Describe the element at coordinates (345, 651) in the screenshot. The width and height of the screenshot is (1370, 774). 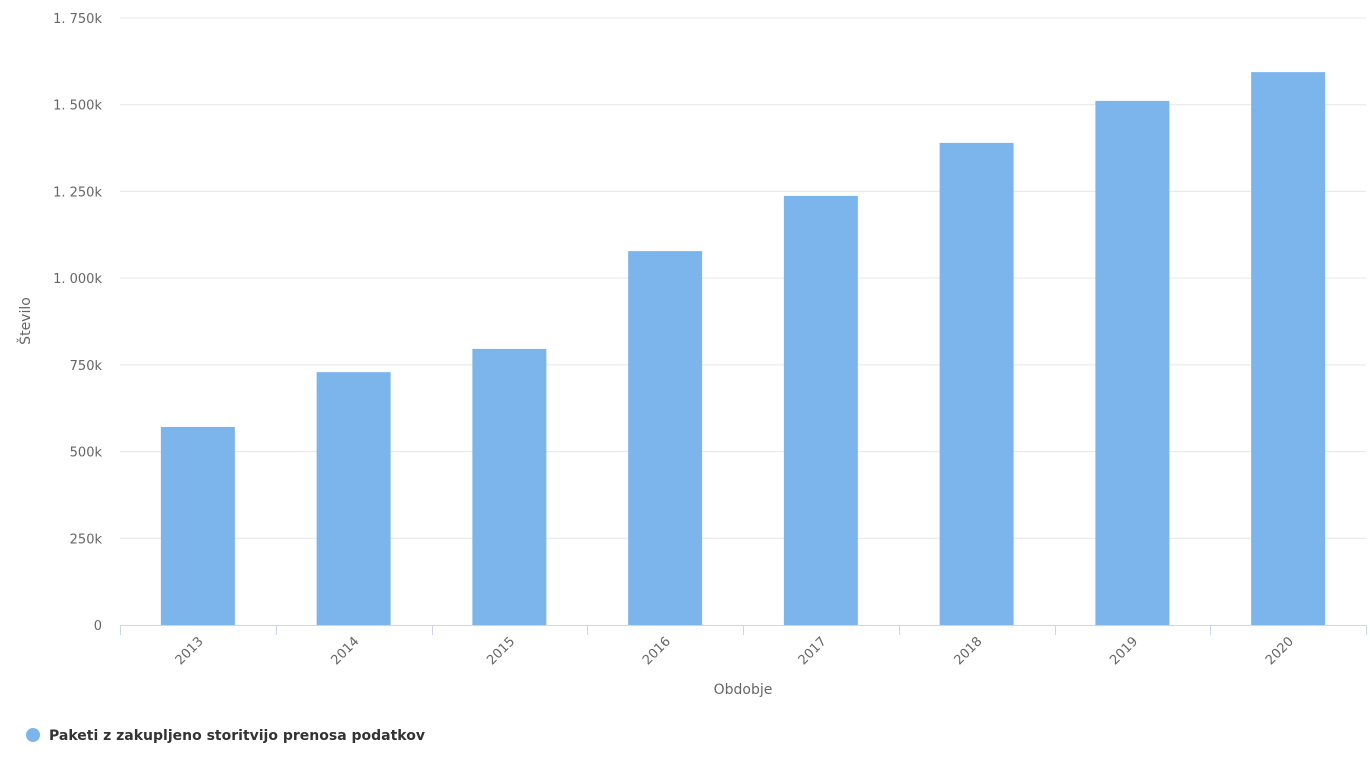
I see `x-tick-label: 2014` at that location.